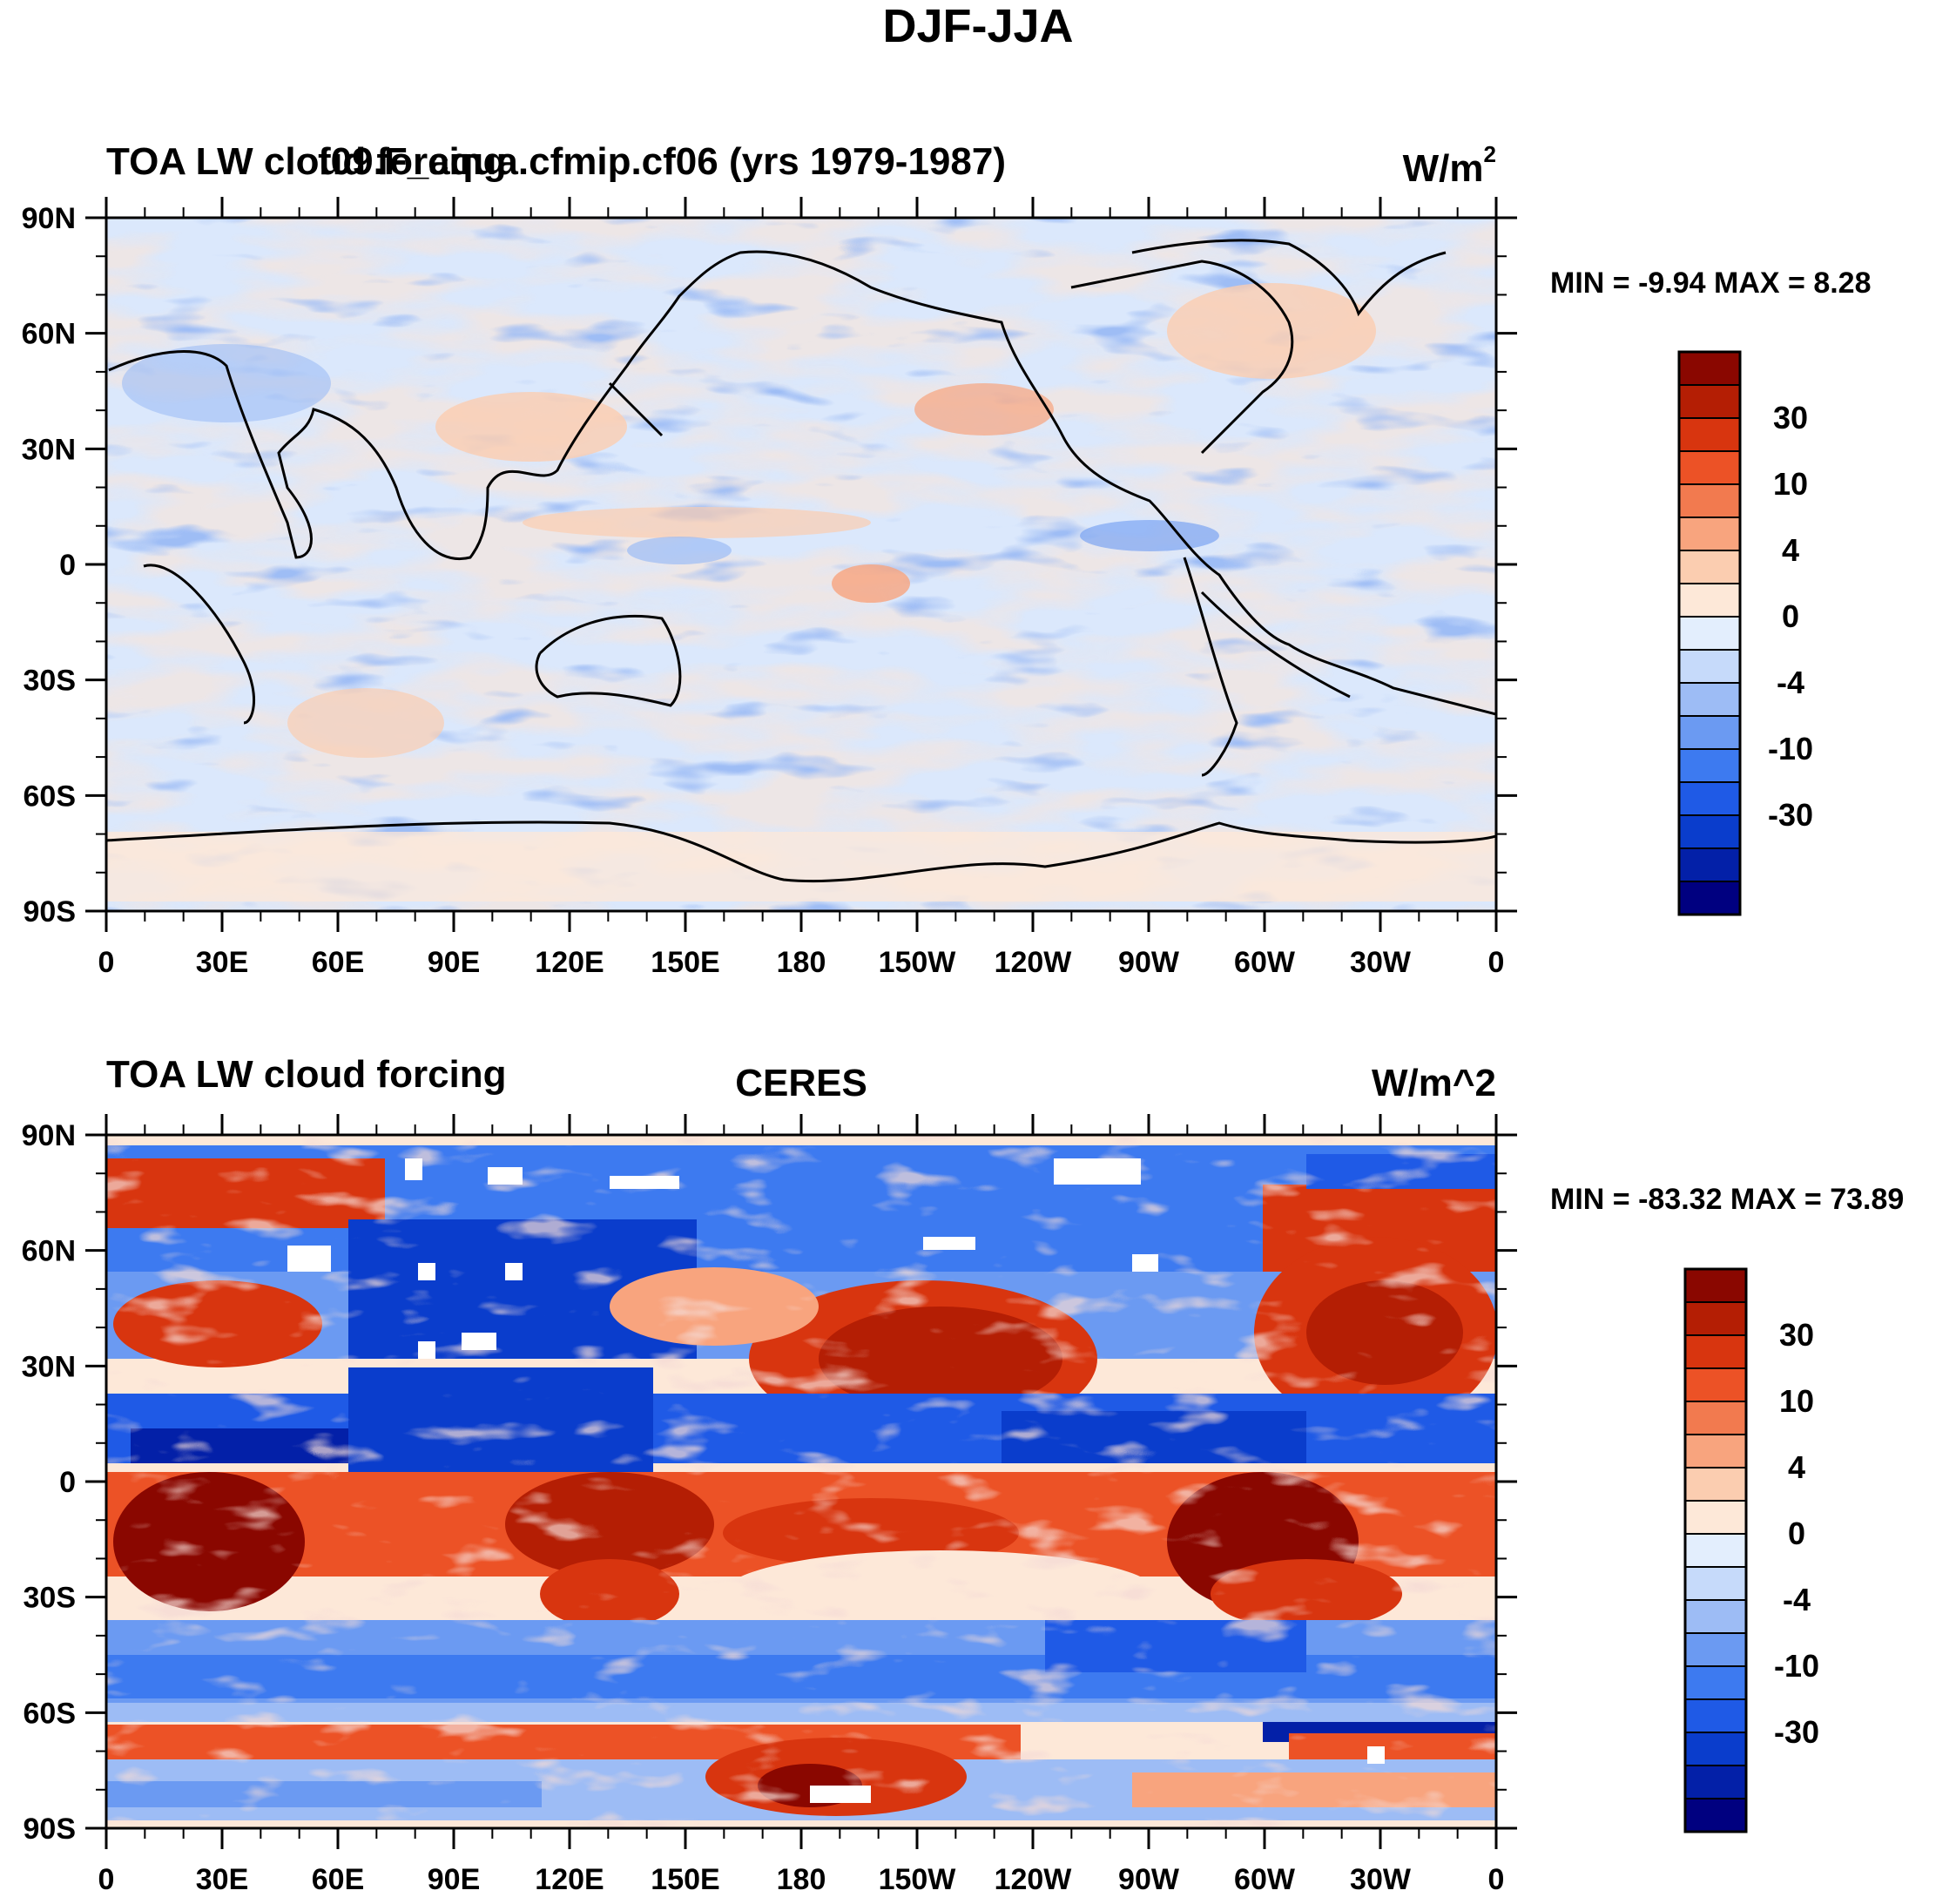 The image size is (1956, 1904). I want to click on panel1-units: W/m2, so click(1449, 165).